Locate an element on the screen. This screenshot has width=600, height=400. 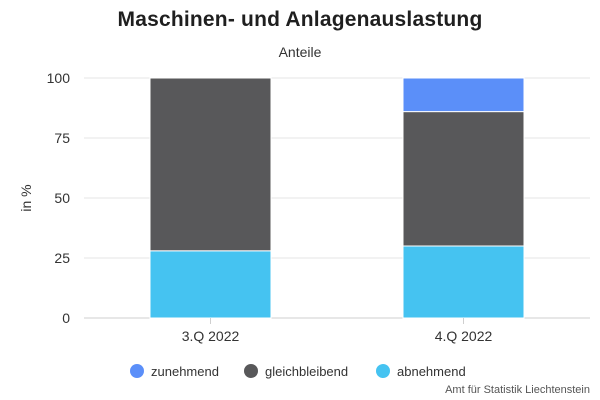
chart-title: Maschinen- und Anlagenauslastung is located at coordinates (300, 19).